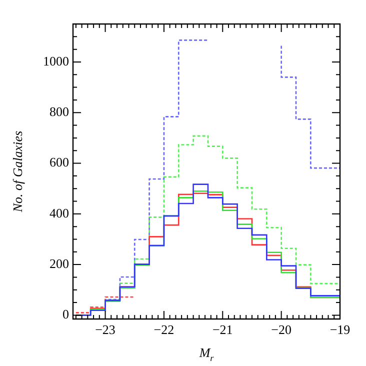  What do you see at coordinates (281, 330) in the screenshot?
I see `x-tick-label: −20` at bounding box center [281, 330].